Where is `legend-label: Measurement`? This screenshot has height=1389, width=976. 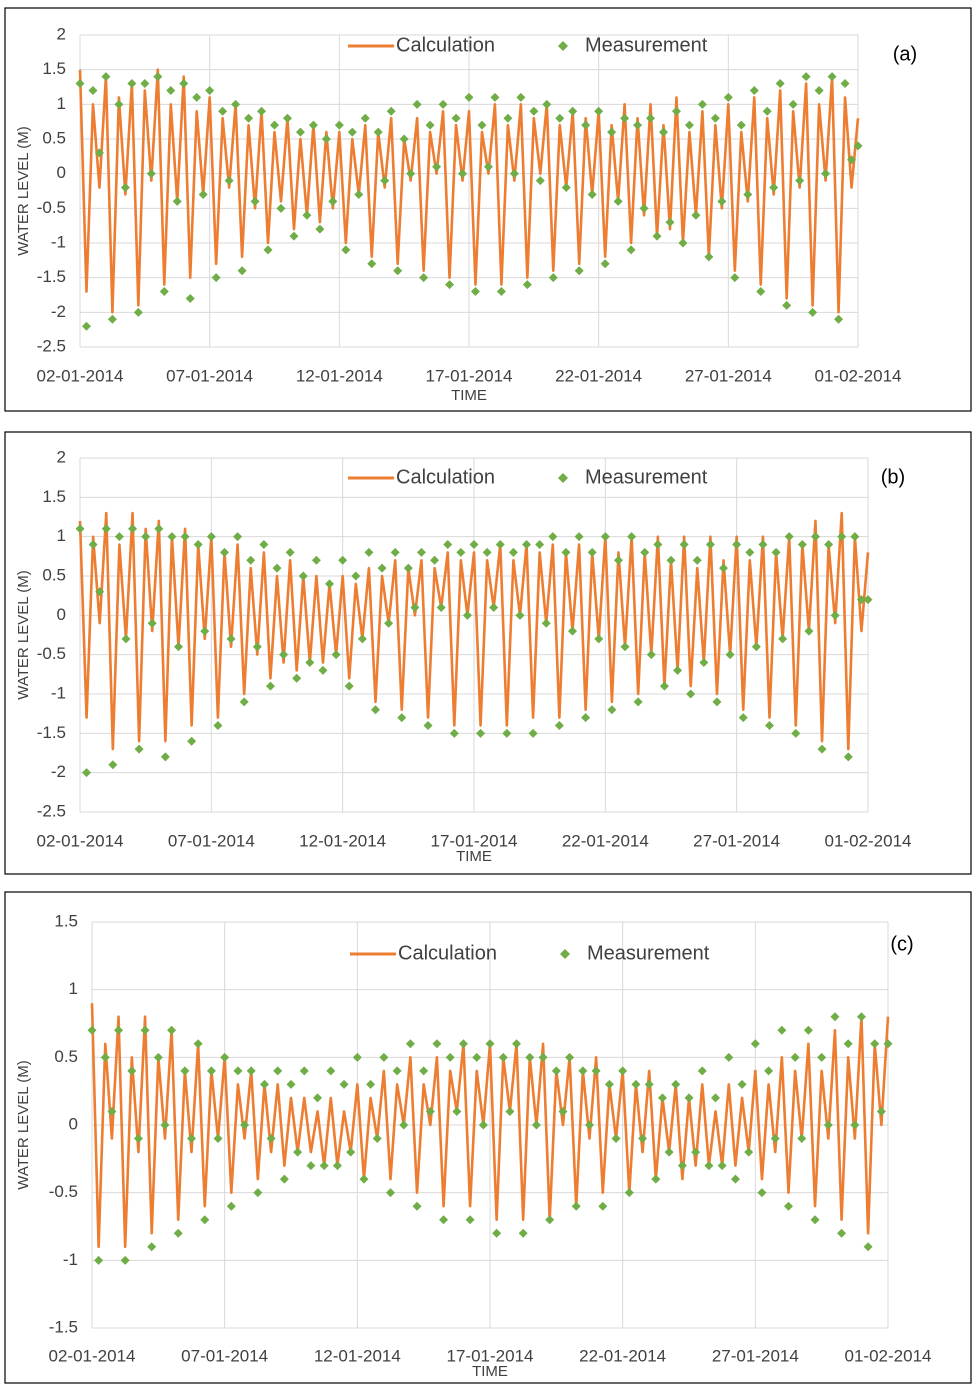
legend-label: Measurement is located at coordinates (646, 45).